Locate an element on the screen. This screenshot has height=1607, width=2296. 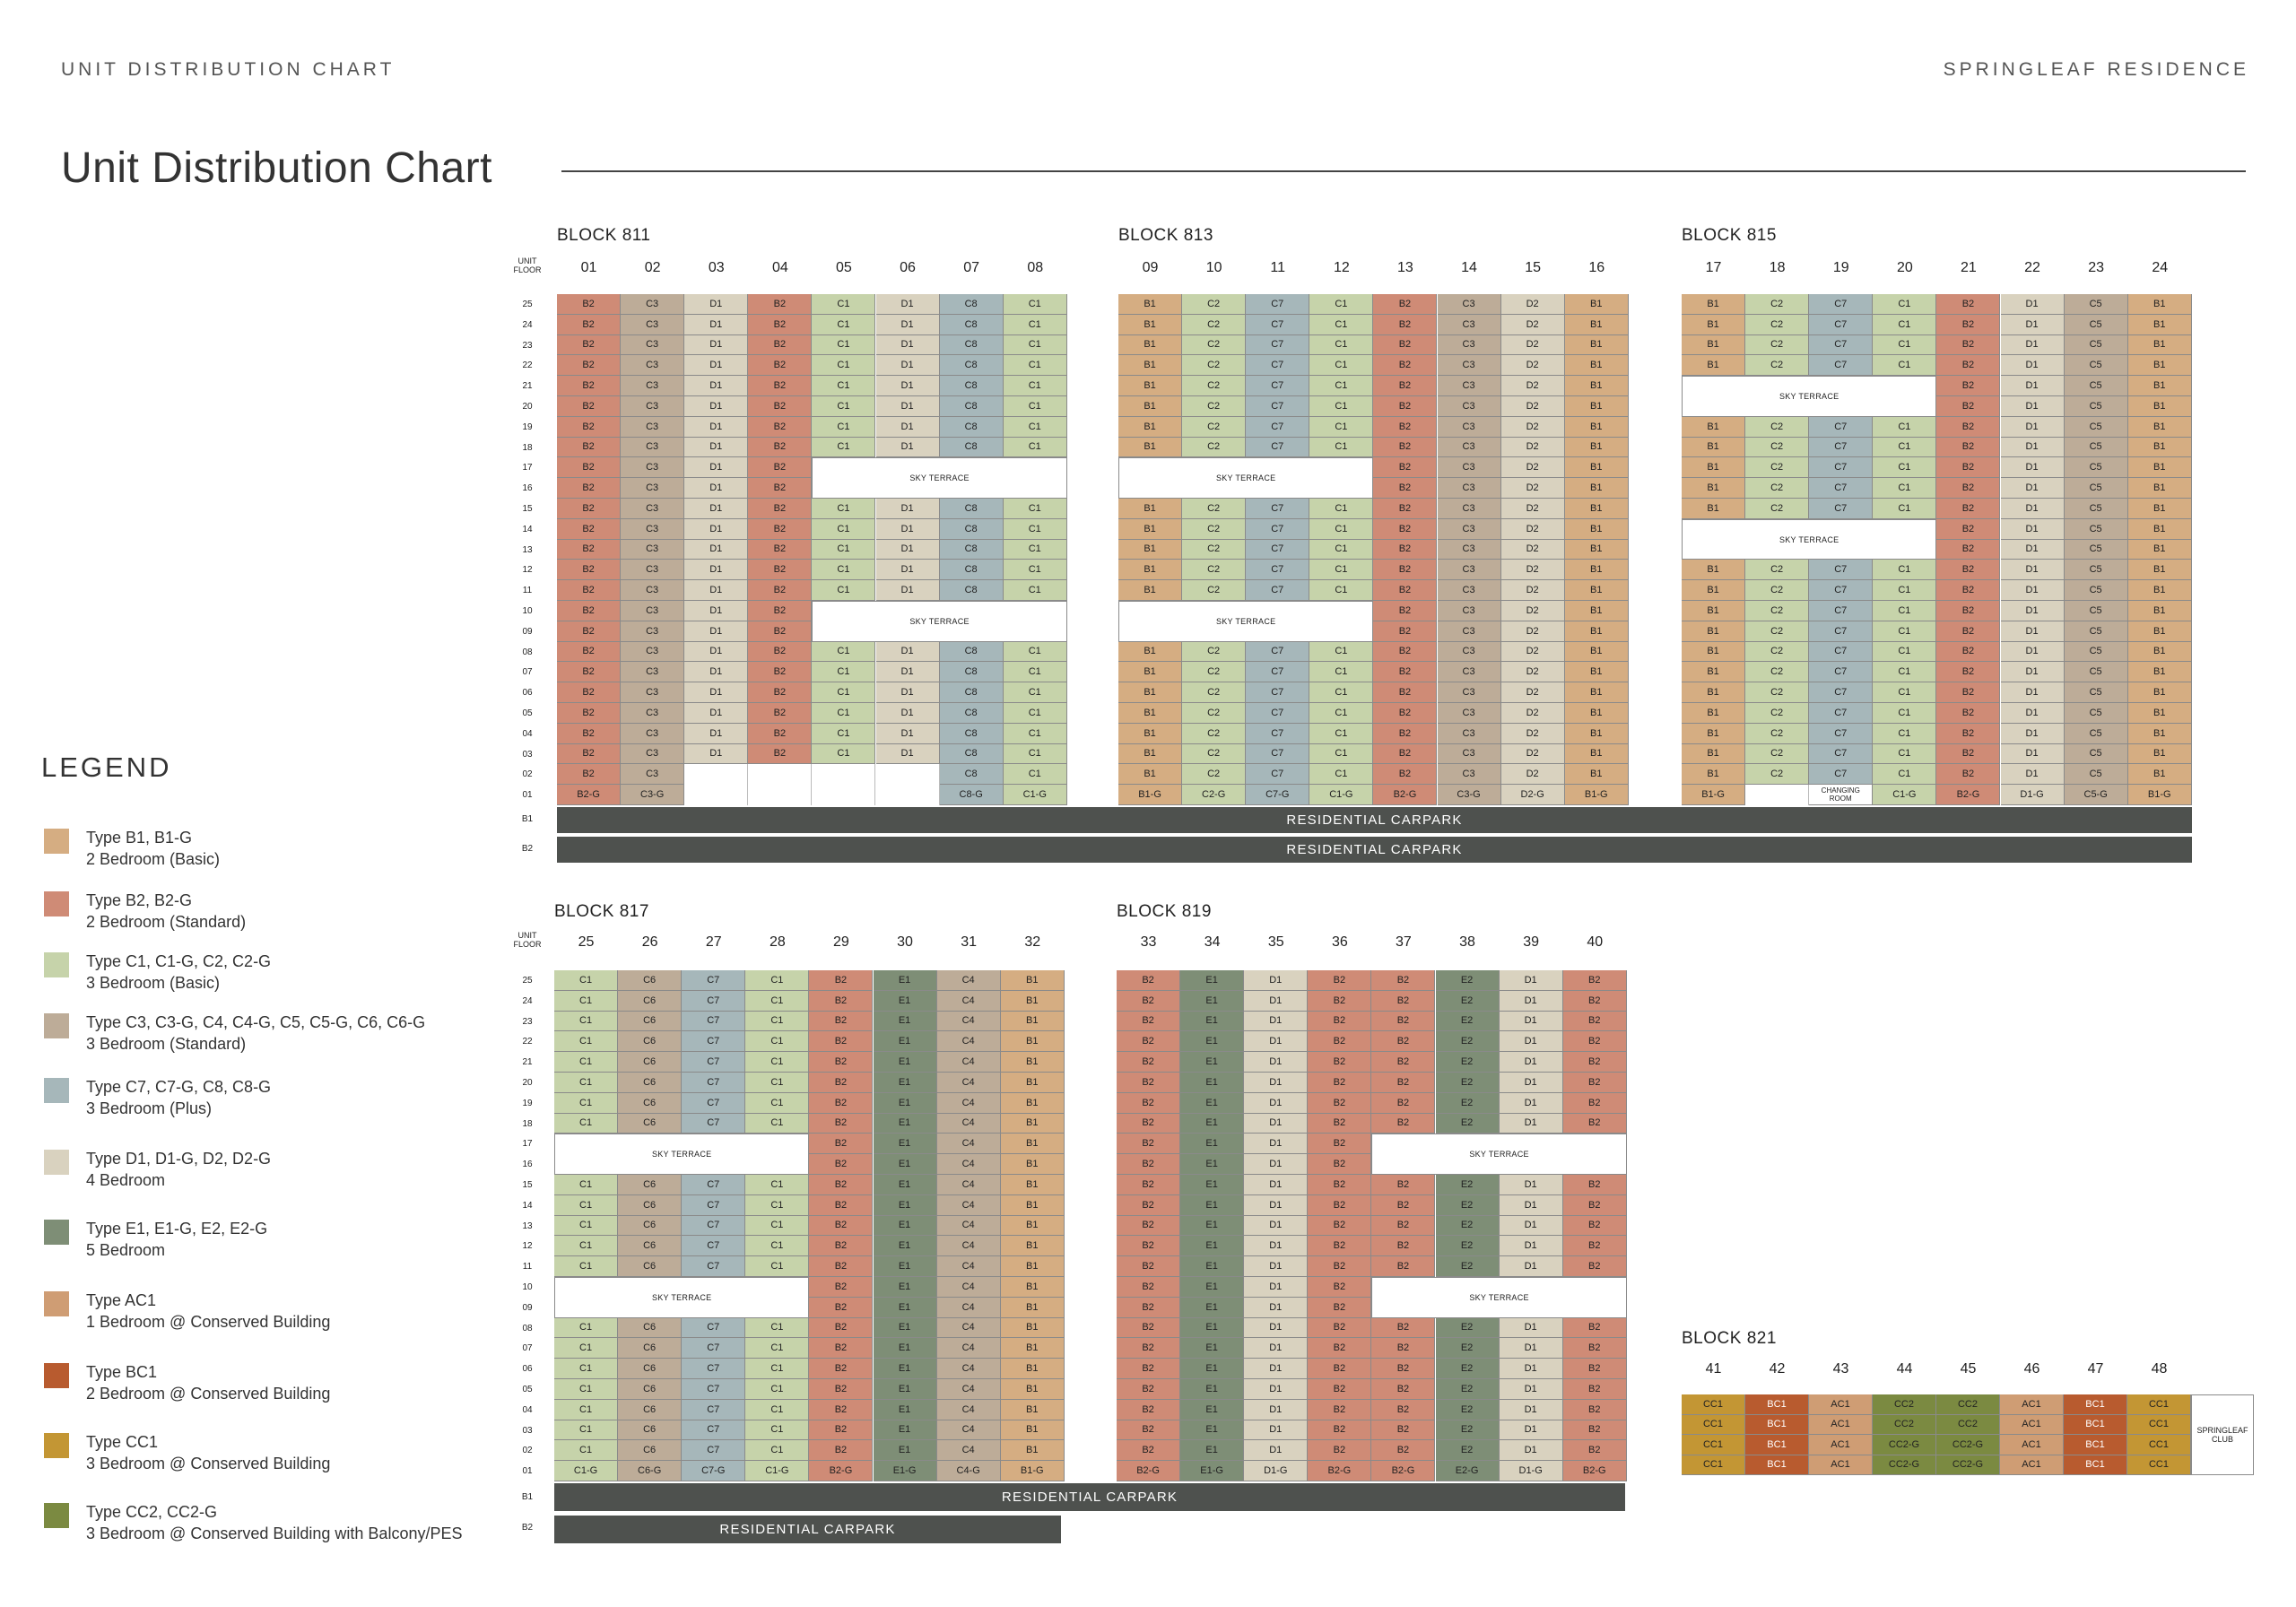
unit-column-header: 39 is located at coordinates (1531, 942).